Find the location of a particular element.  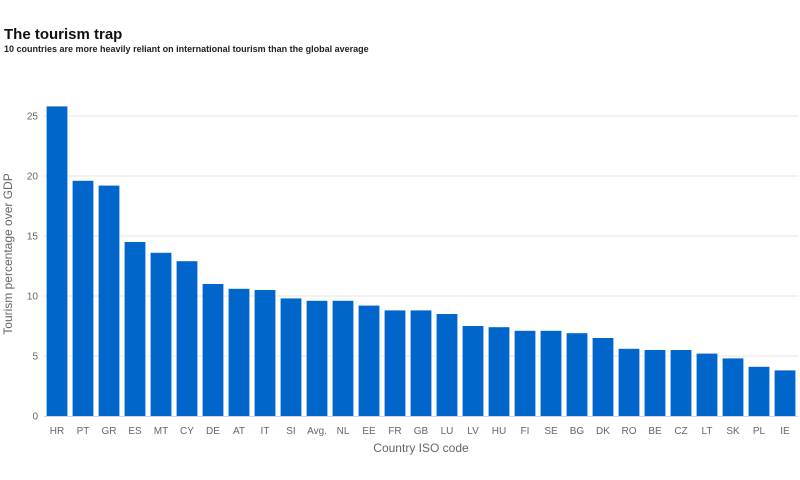

bar-gb is located at coordinates (421, 363).